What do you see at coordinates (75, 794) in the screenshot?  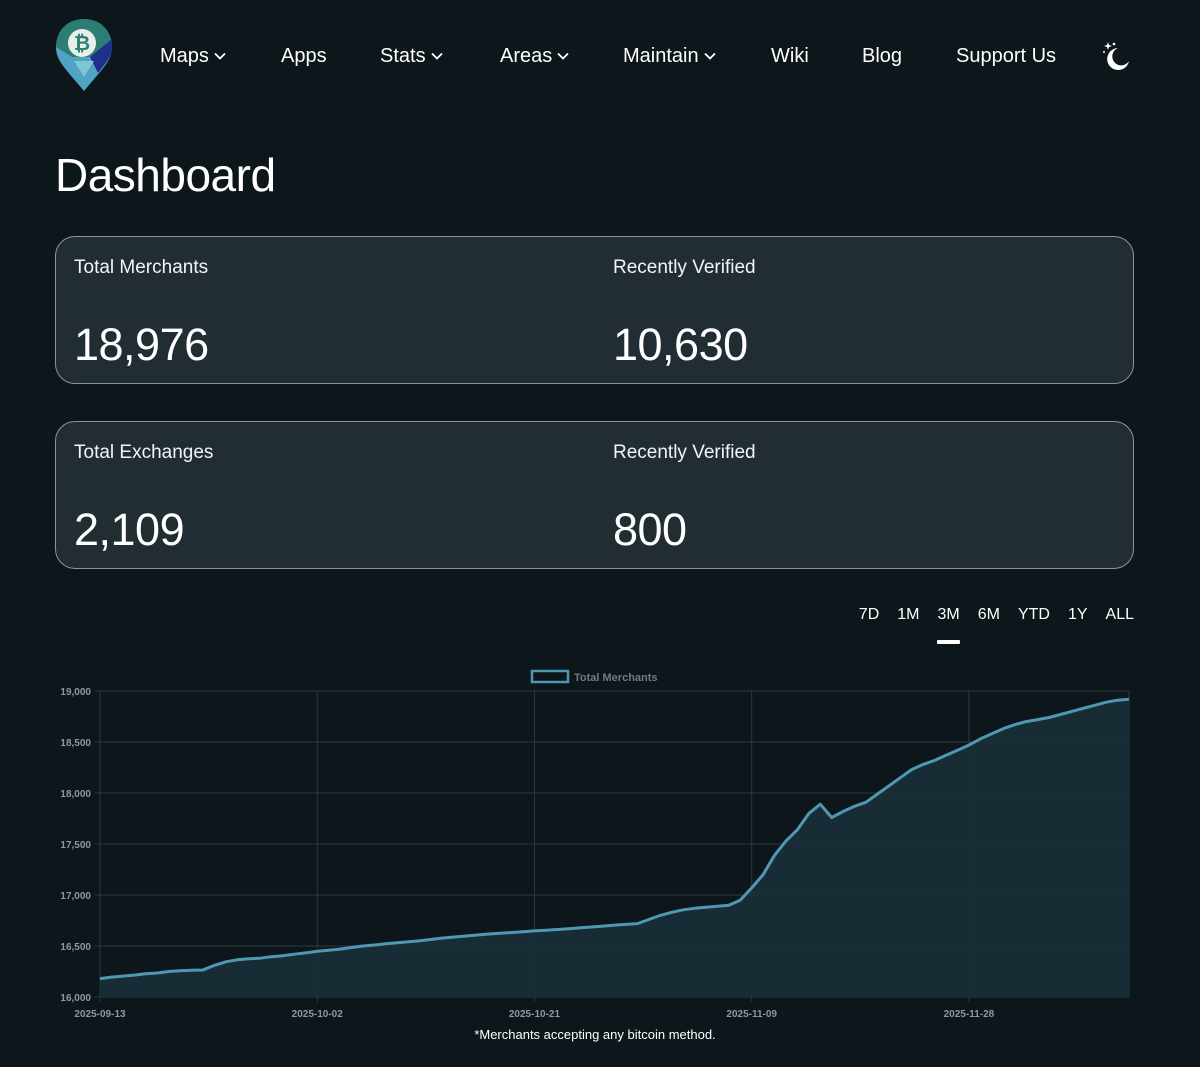 I see `y-tick-label: 18,000` at bounding box center [75, 794].